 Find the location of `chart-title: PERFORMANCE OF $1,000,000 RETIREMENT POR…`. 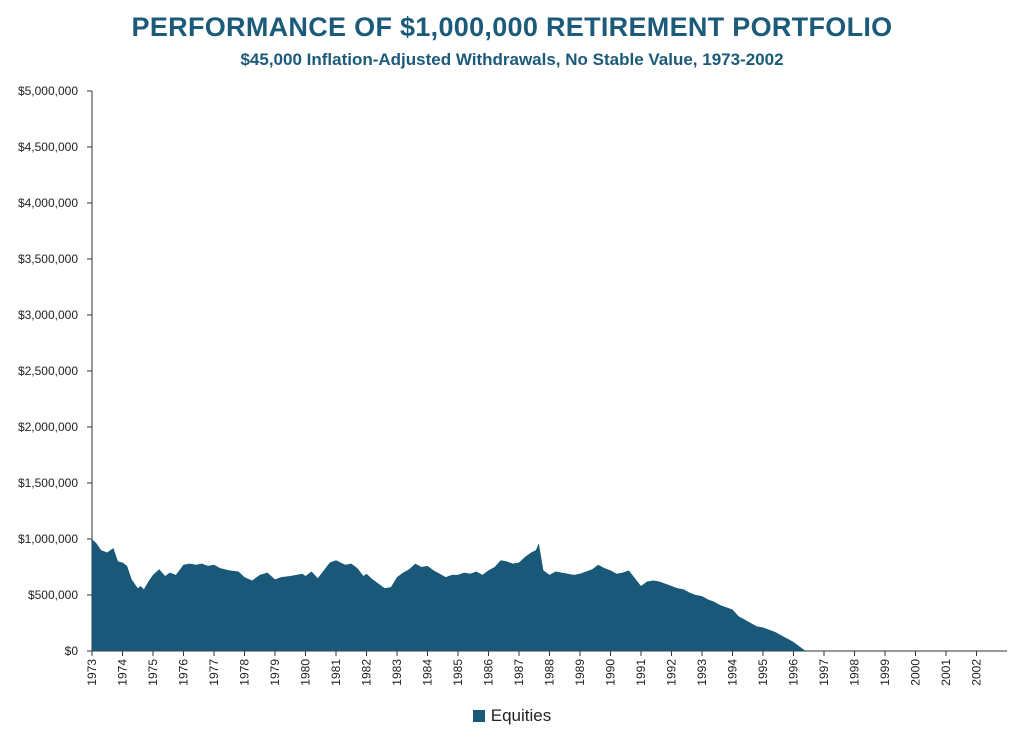

chart-title: PERFORMANCE OF $1,000,000 RETIREMENT POR… is located at coordinates (512, 27).